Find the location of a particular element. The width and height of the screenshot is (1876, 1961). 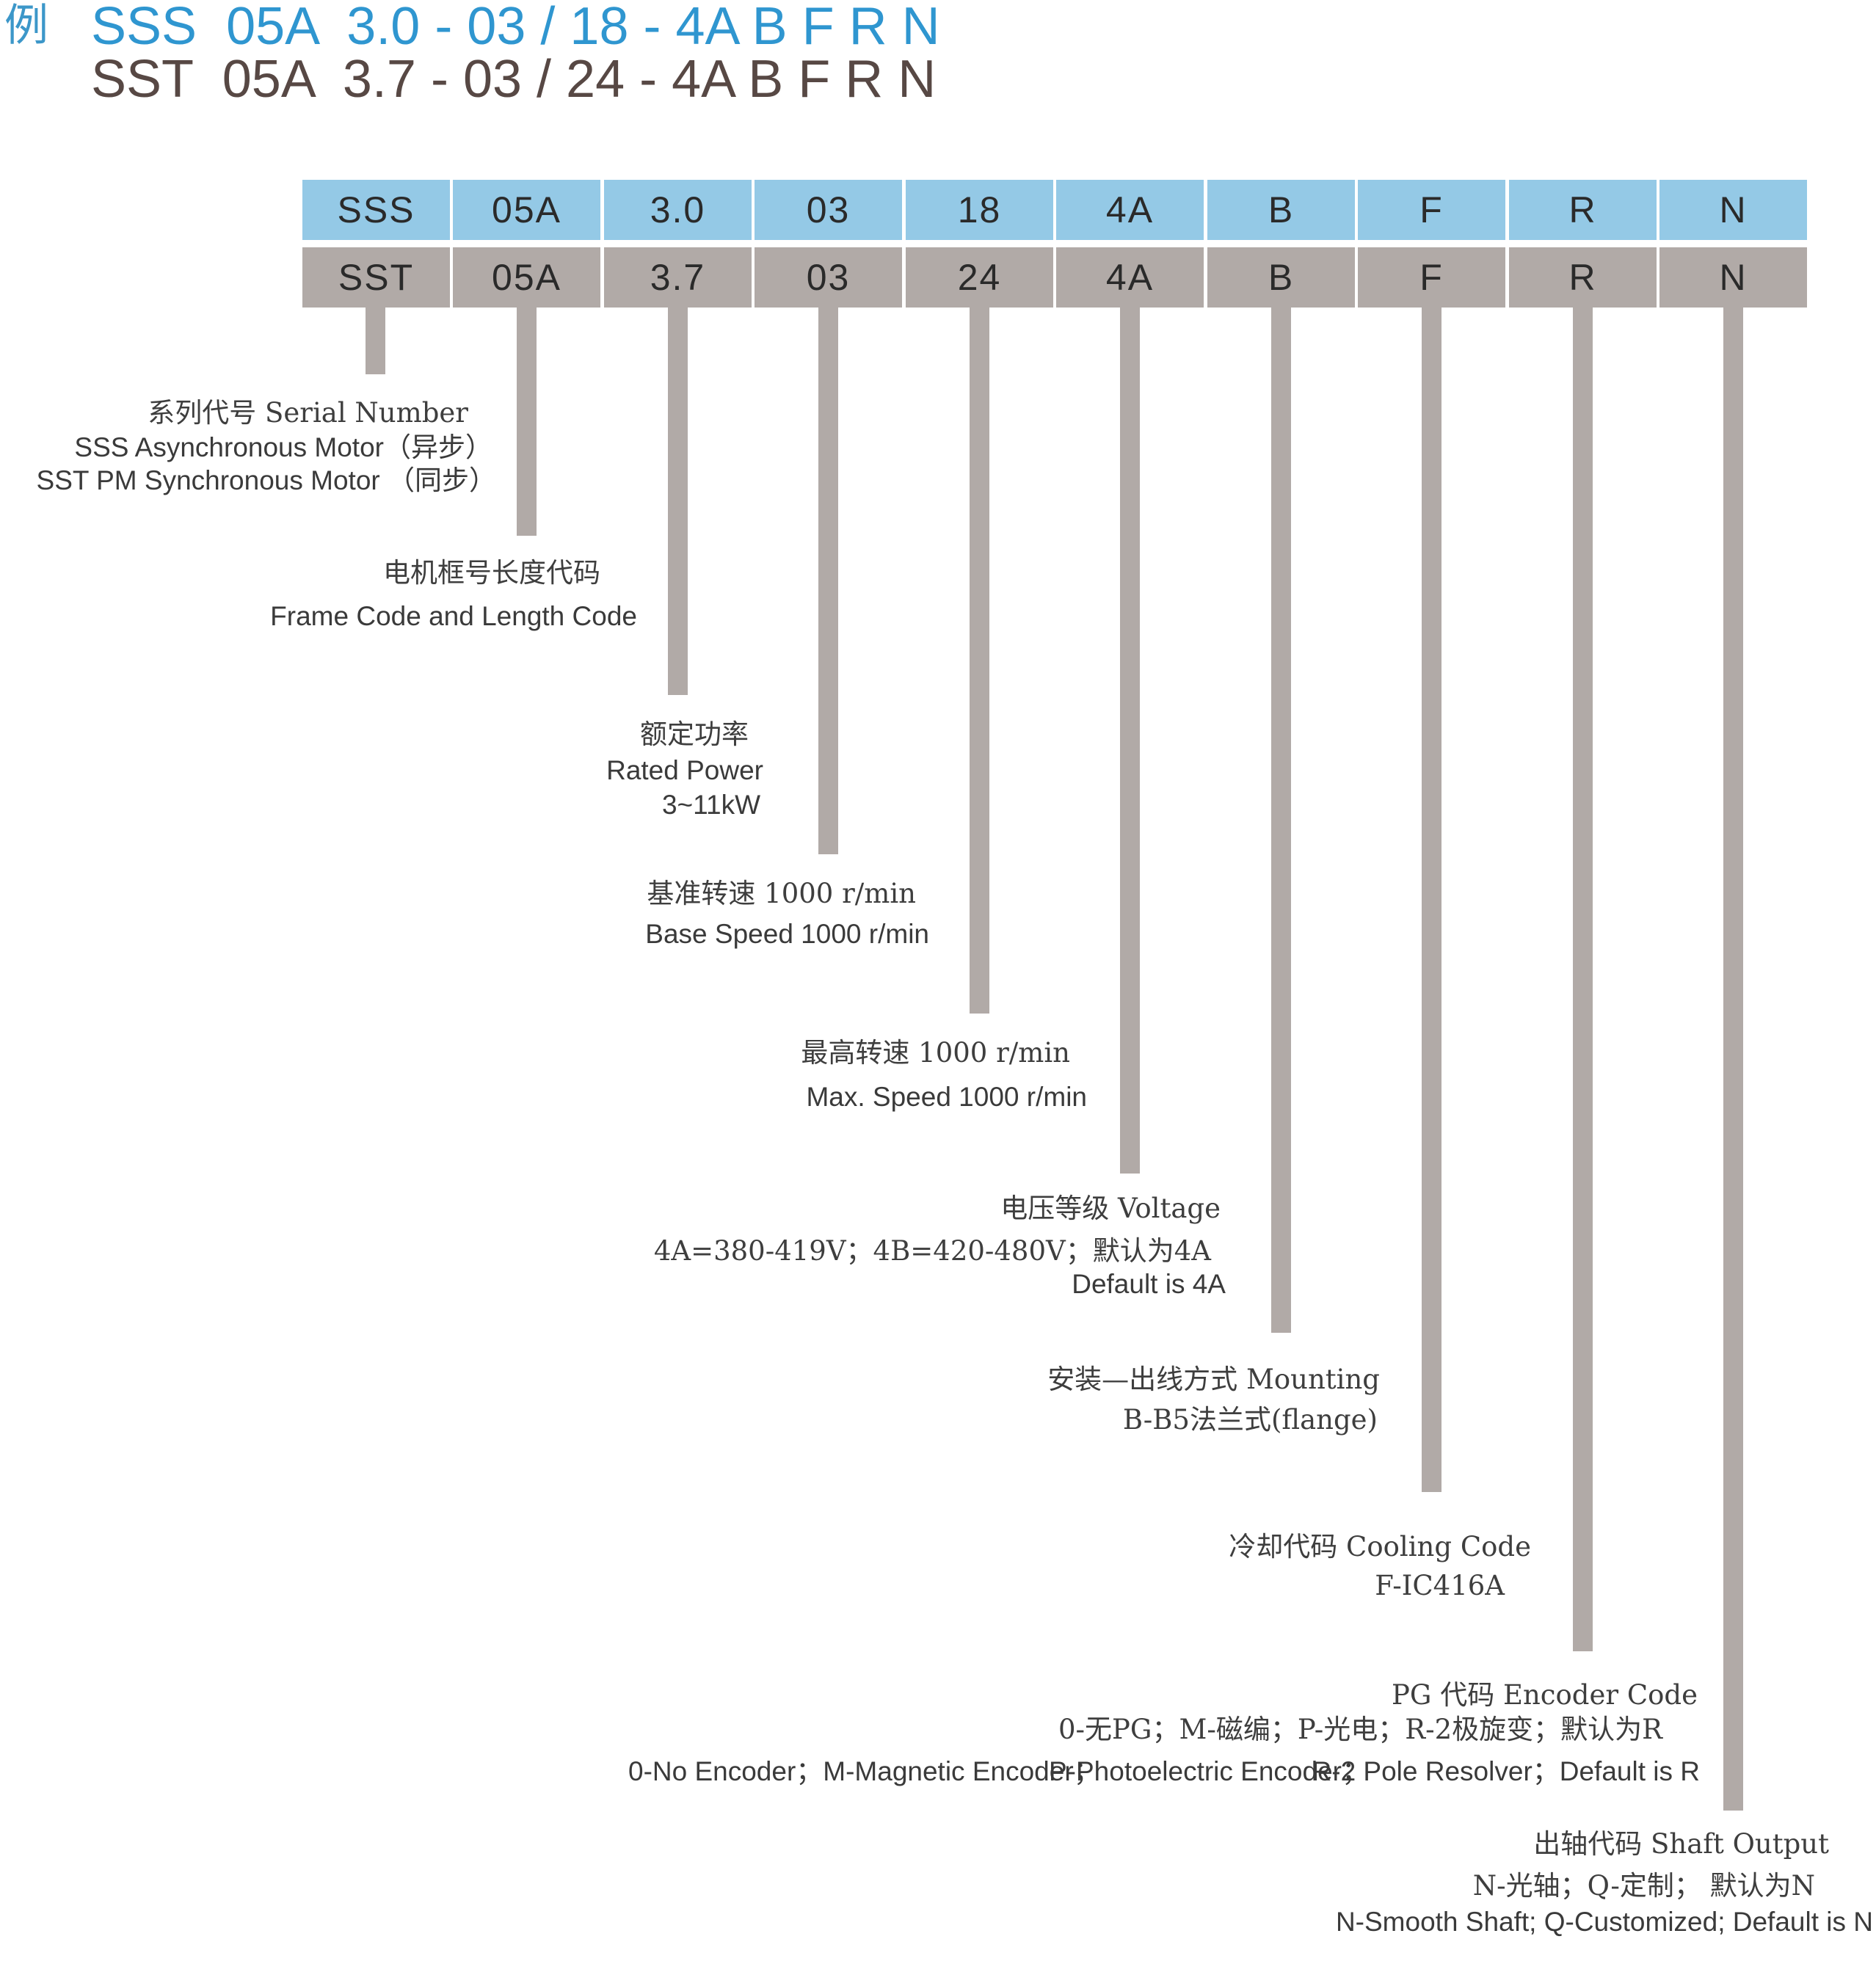

code-example-sss: SSS 05A 3.0 - 03 / 18 - 4A B F R N is located at coordinates (515, 28).